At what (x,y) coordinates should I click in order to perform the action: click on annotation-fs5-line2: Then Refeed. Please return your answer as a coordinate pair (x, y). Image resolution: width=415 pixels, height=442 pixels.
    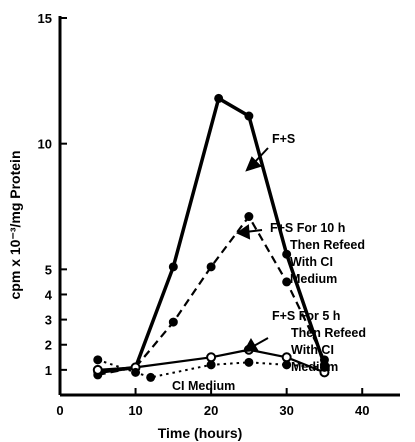
    Looking at the image, I should click on (328, 333).